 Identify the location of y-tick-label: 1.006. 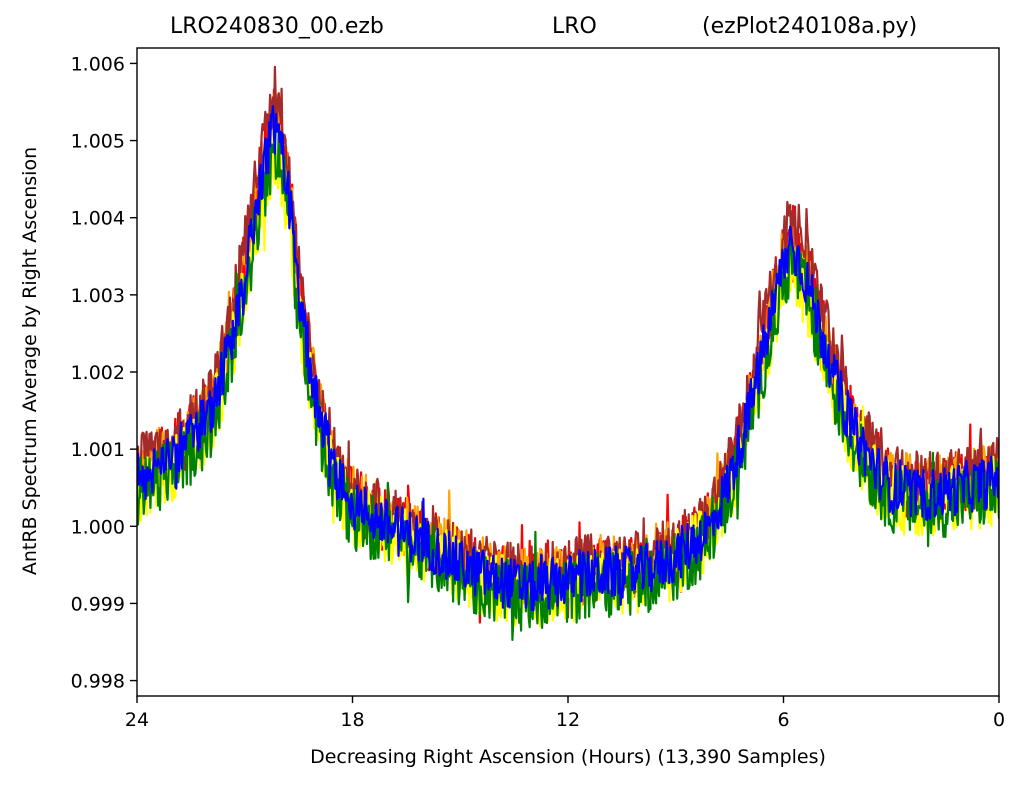
(98, 64).